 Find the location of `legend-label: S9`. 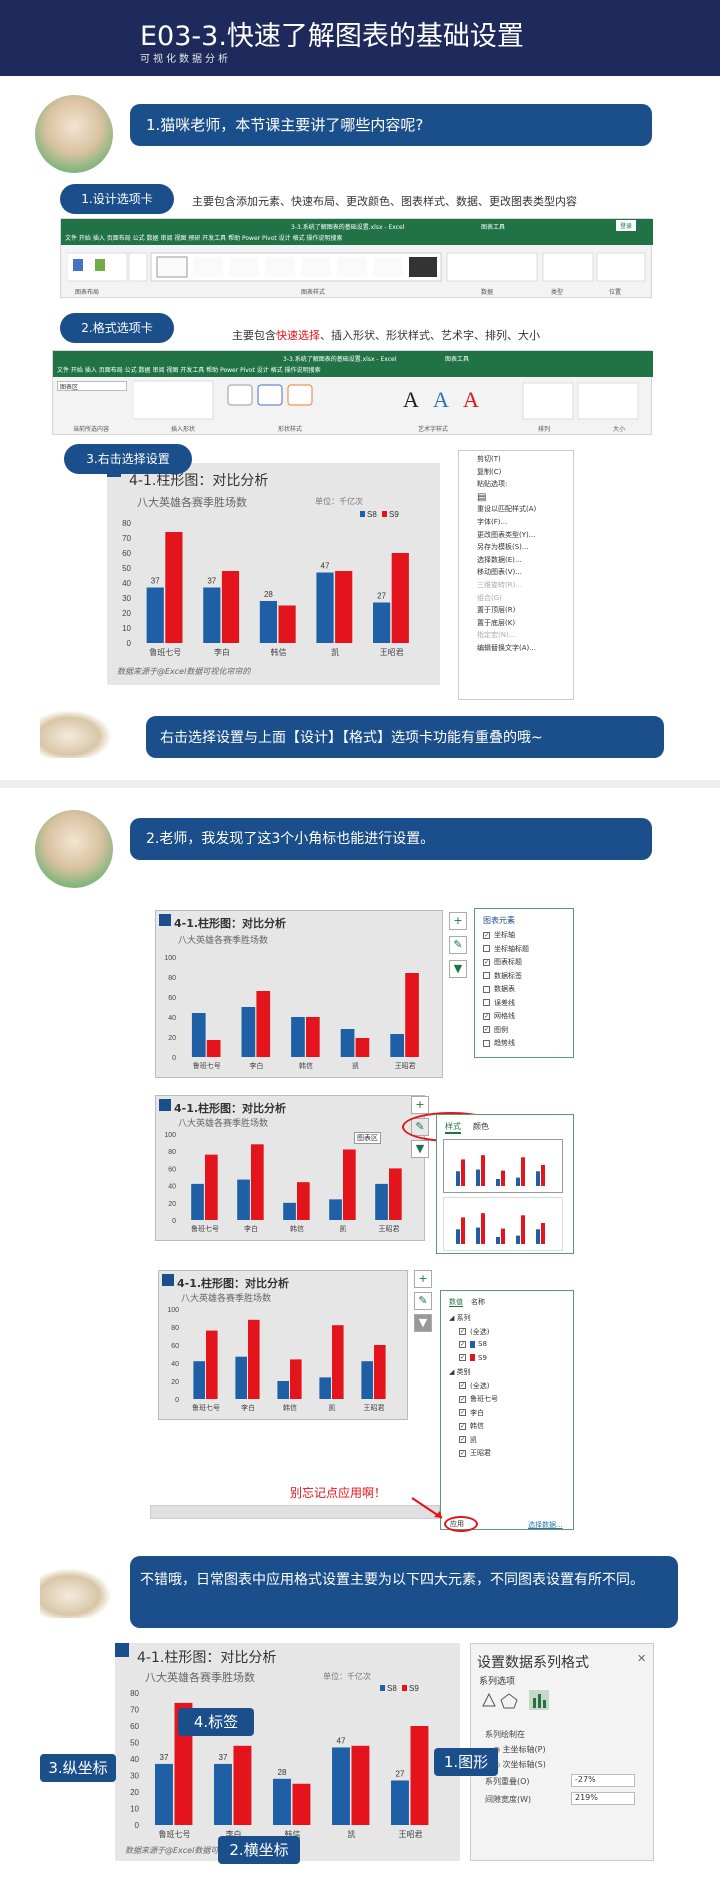

legend-label: S9 is located at coordinates (394, 515).